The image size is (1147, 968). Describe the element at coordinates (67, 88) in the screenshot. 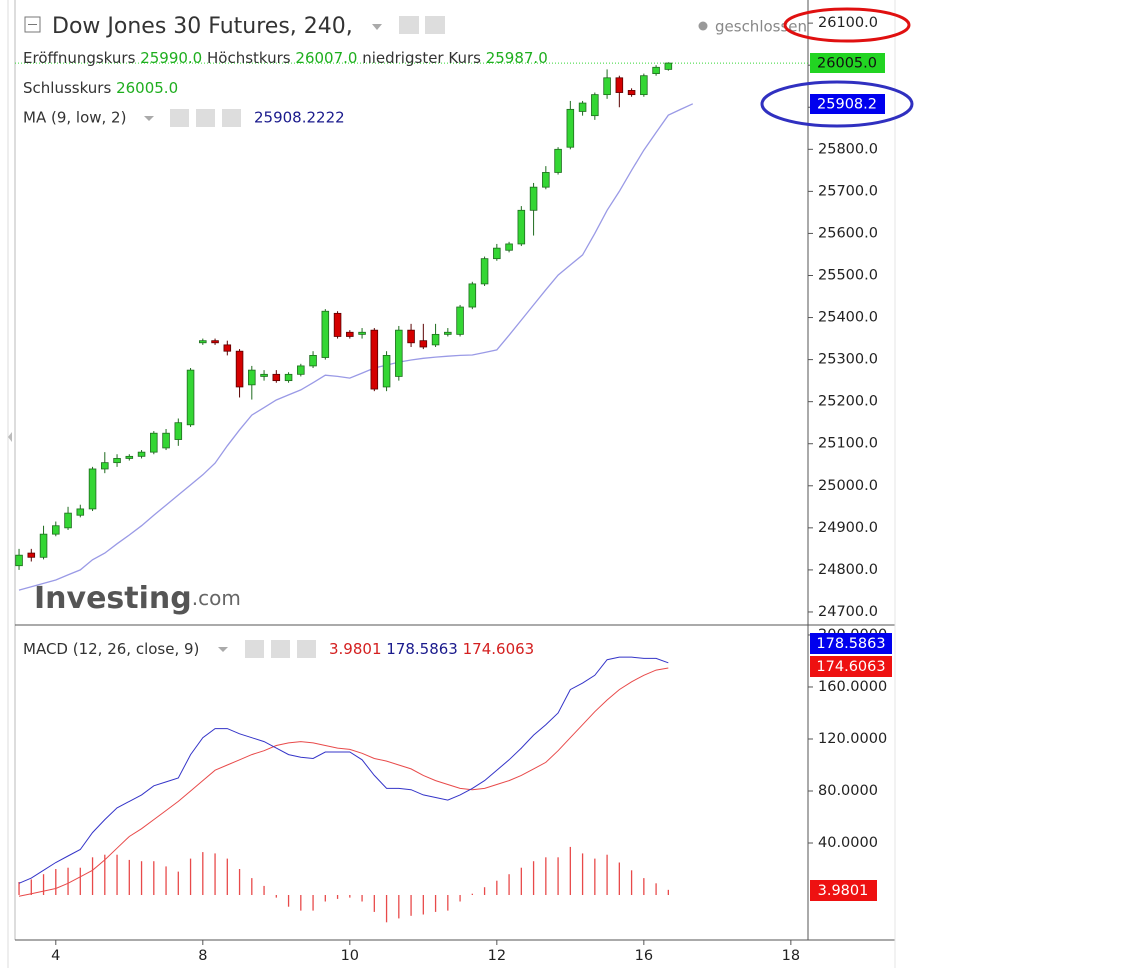

I see `close-label: Schlusskurs` at that location.